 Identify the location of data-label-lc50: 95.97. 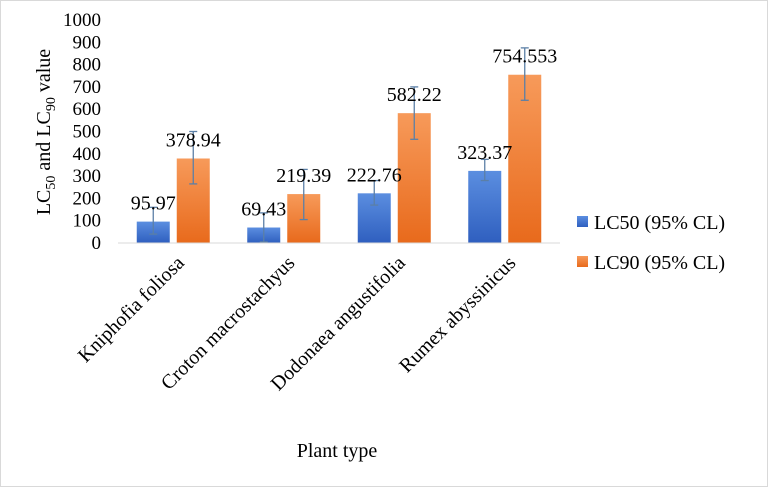
(153, 204).